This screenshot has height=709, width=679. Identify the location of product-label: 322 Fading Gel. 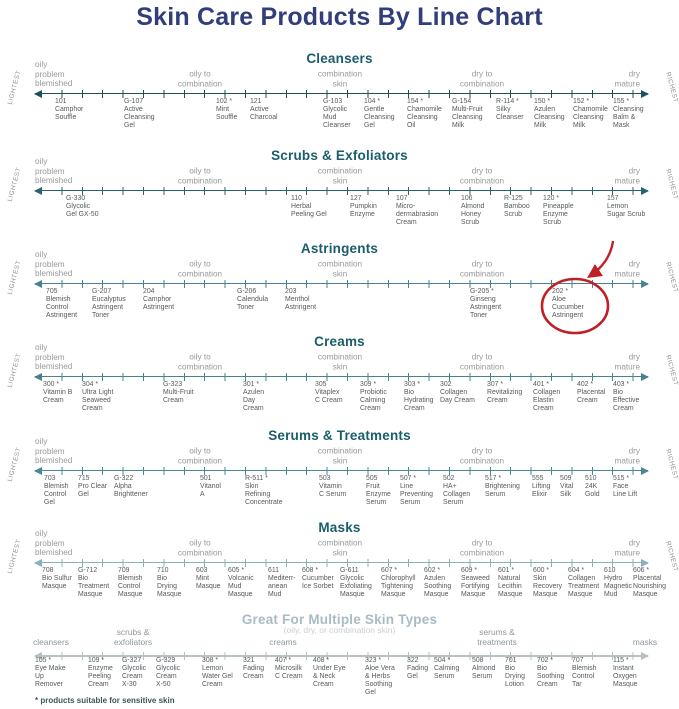
(434, 669).